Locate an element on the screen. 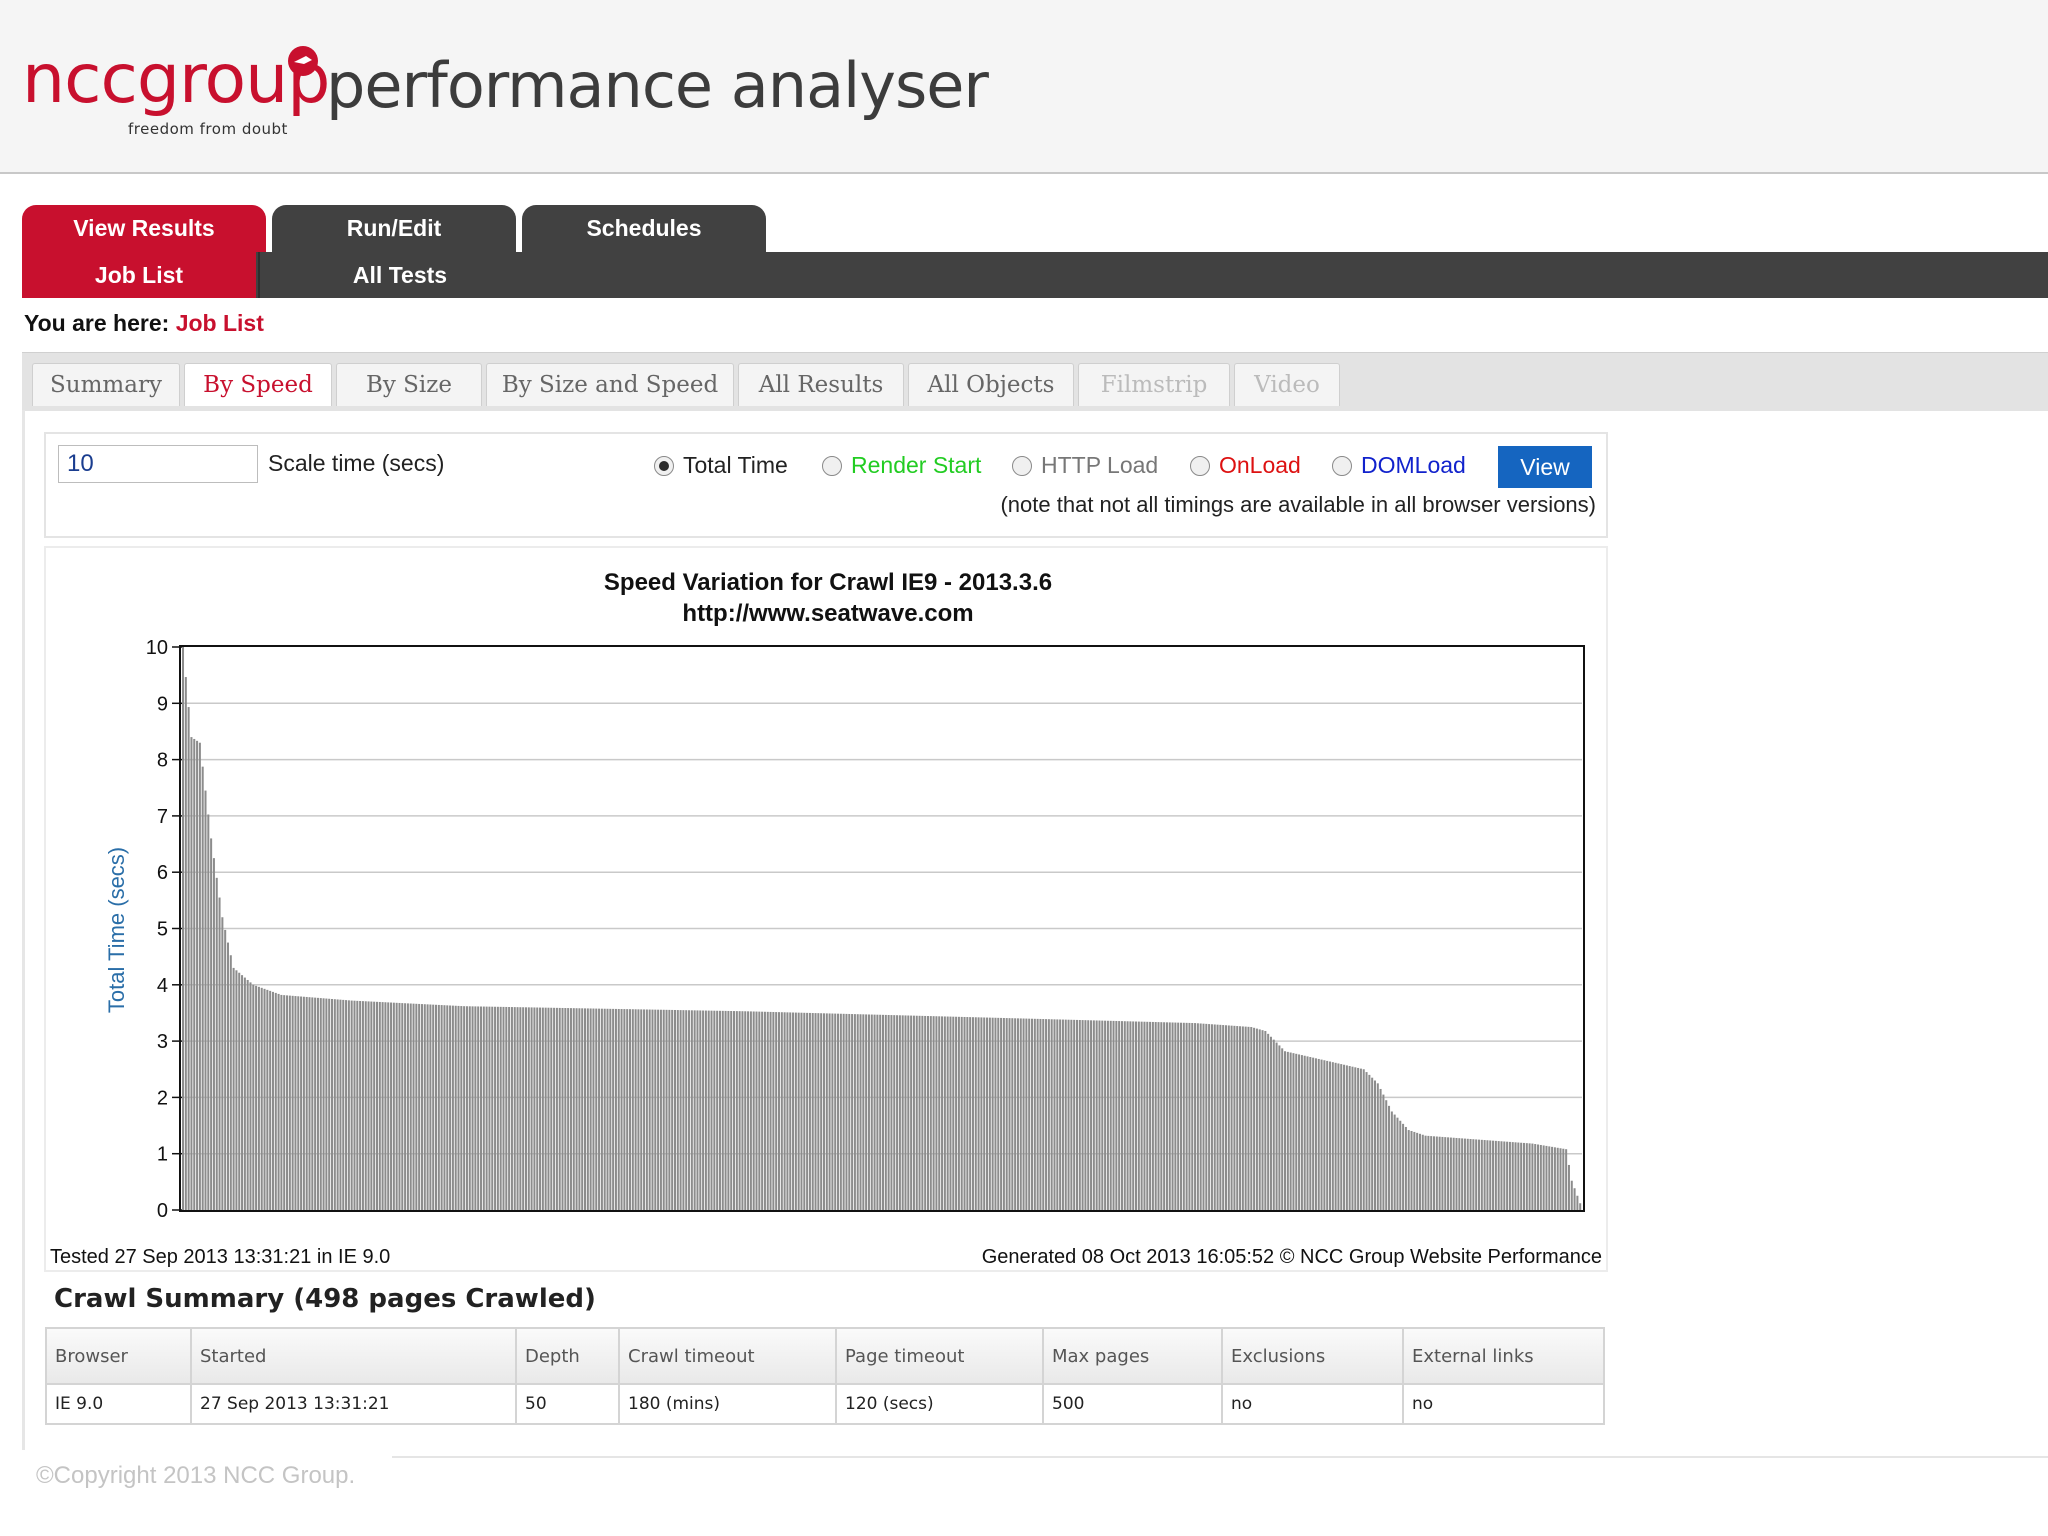 The image size is (2048, 1536). view-button: View is located at coordinates (1545, 467).